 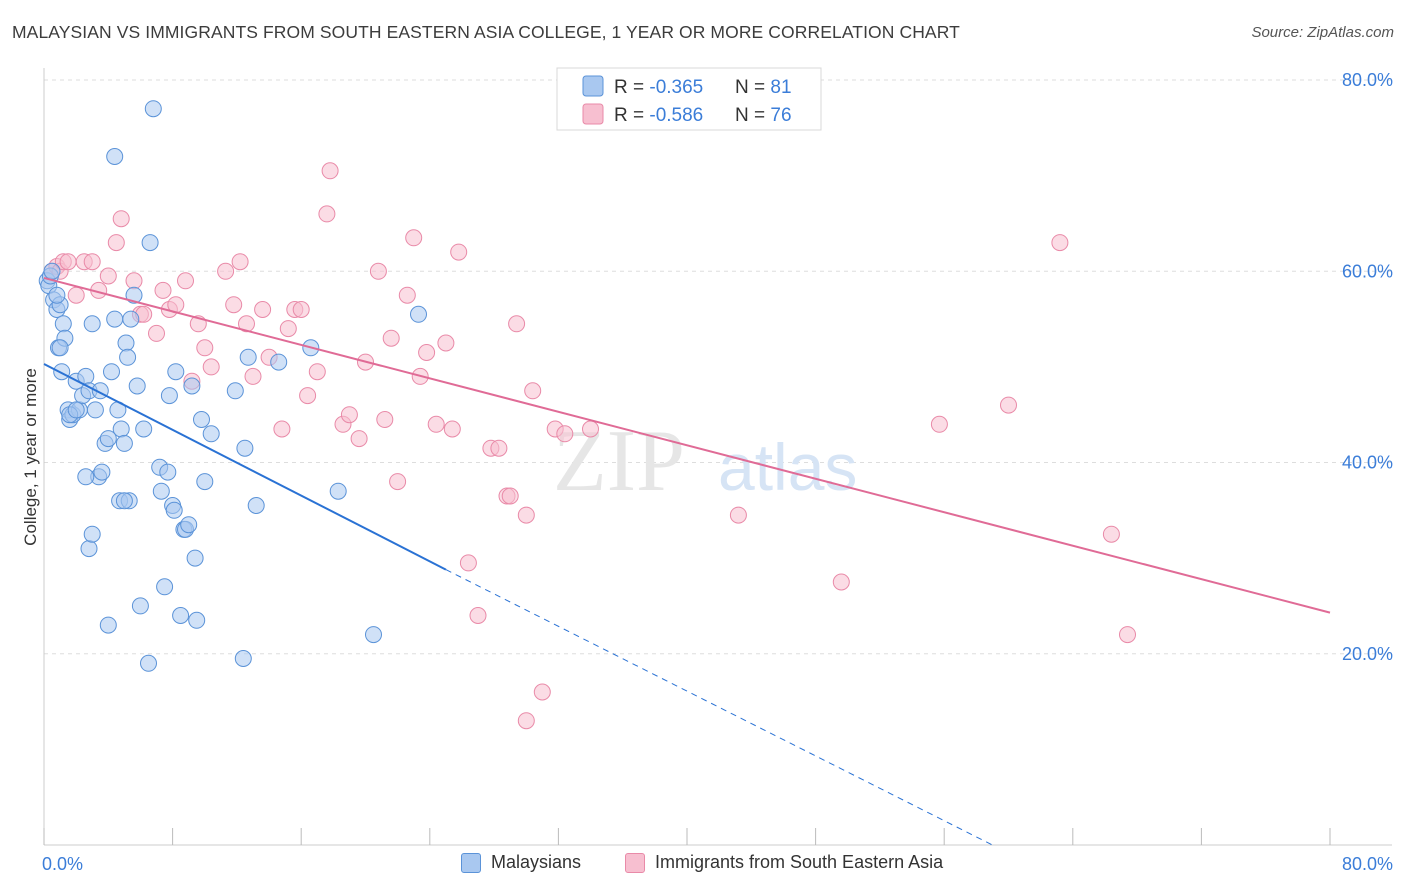 I want to click on y-tick-label-3: 80.0%, so click(x=1367, y=80).